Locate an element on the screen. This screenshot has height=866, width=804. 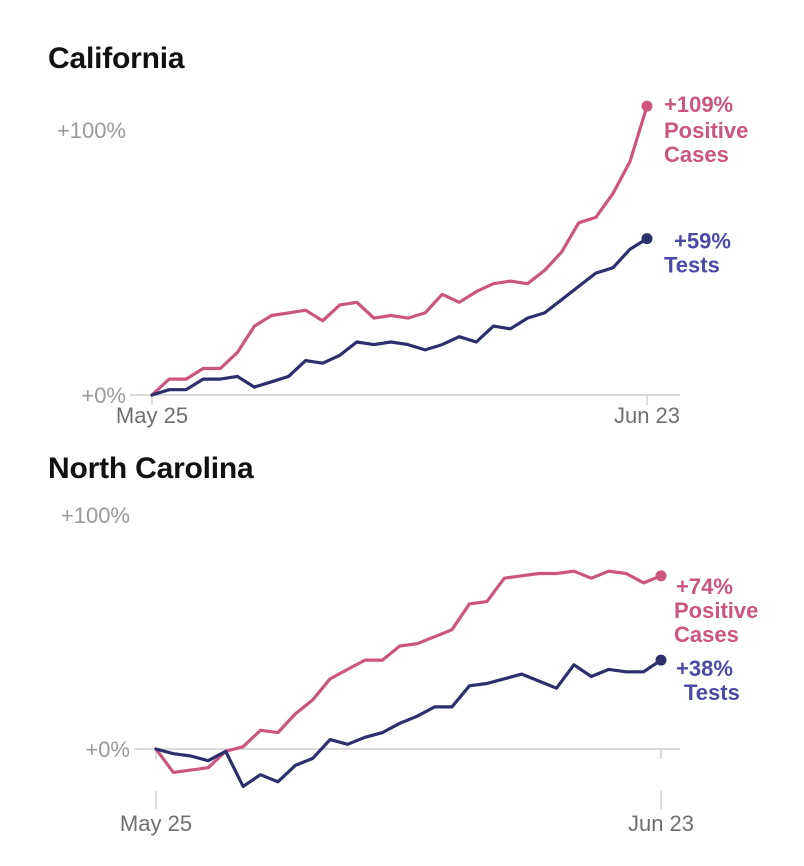
chart-title: North Carolina is located at coordinates (151, 468).